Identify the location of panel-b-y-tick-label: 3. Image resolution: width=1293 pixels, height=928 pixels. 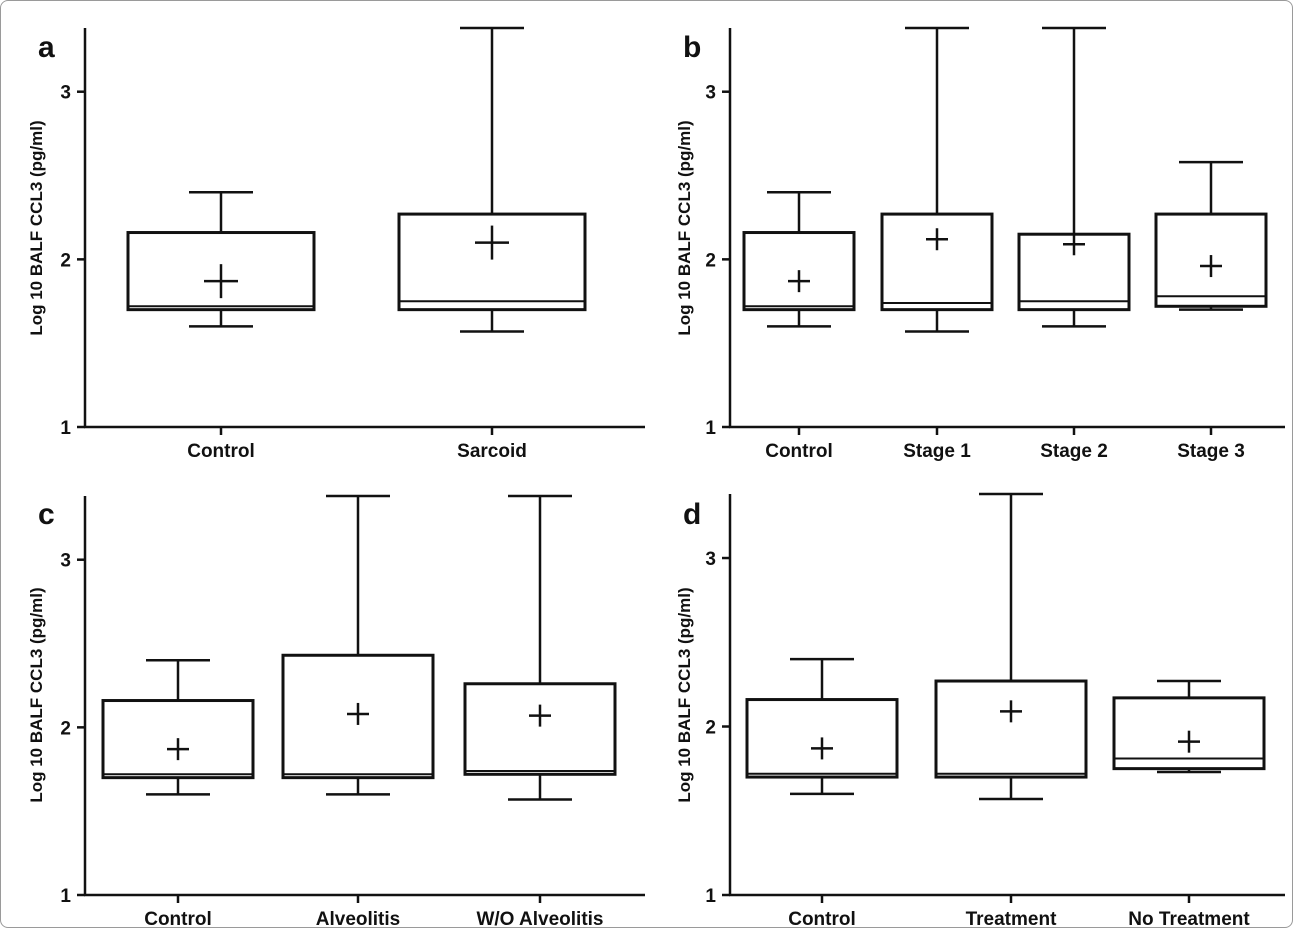
(710, 93).